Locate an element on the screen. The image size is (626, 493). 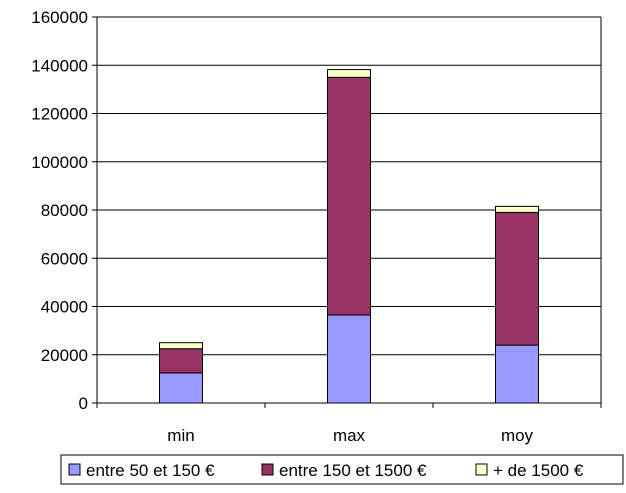
y-tick-label: 40000 is located at coordinates (64, 307).